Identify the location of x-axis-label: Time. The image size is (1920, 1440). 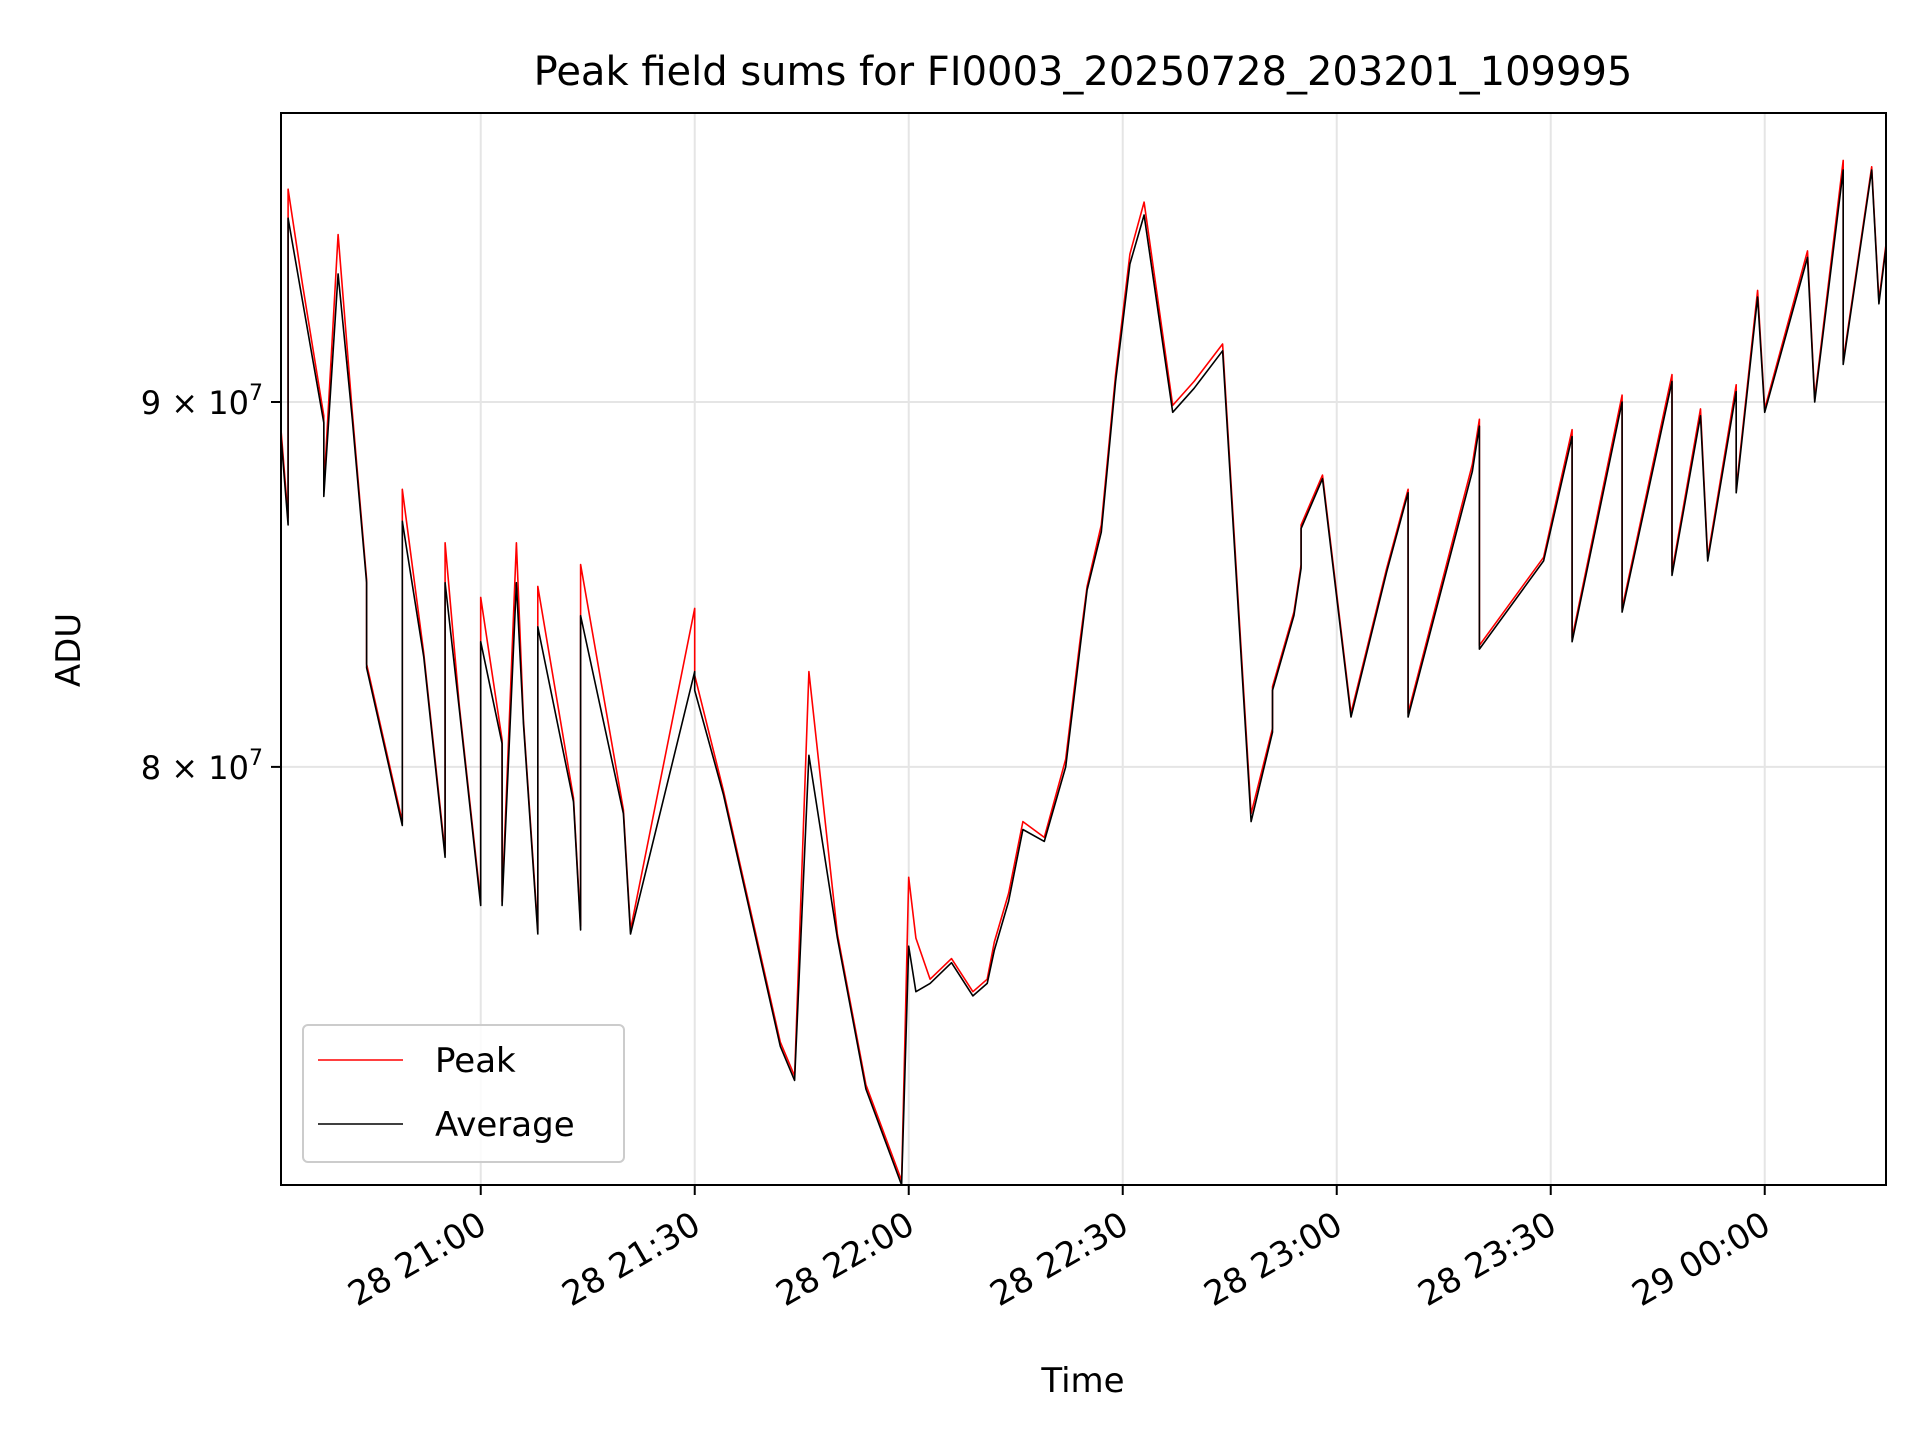
(1082, 1381).